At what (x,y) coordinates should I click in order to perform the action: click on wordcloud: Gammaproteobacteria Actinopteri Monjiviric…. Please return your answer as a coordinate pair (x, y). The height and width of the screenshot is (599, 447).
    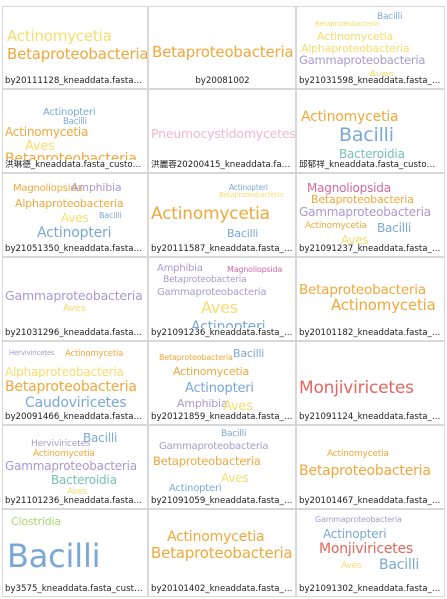
    Looking at the image, I should click on (370, 547).